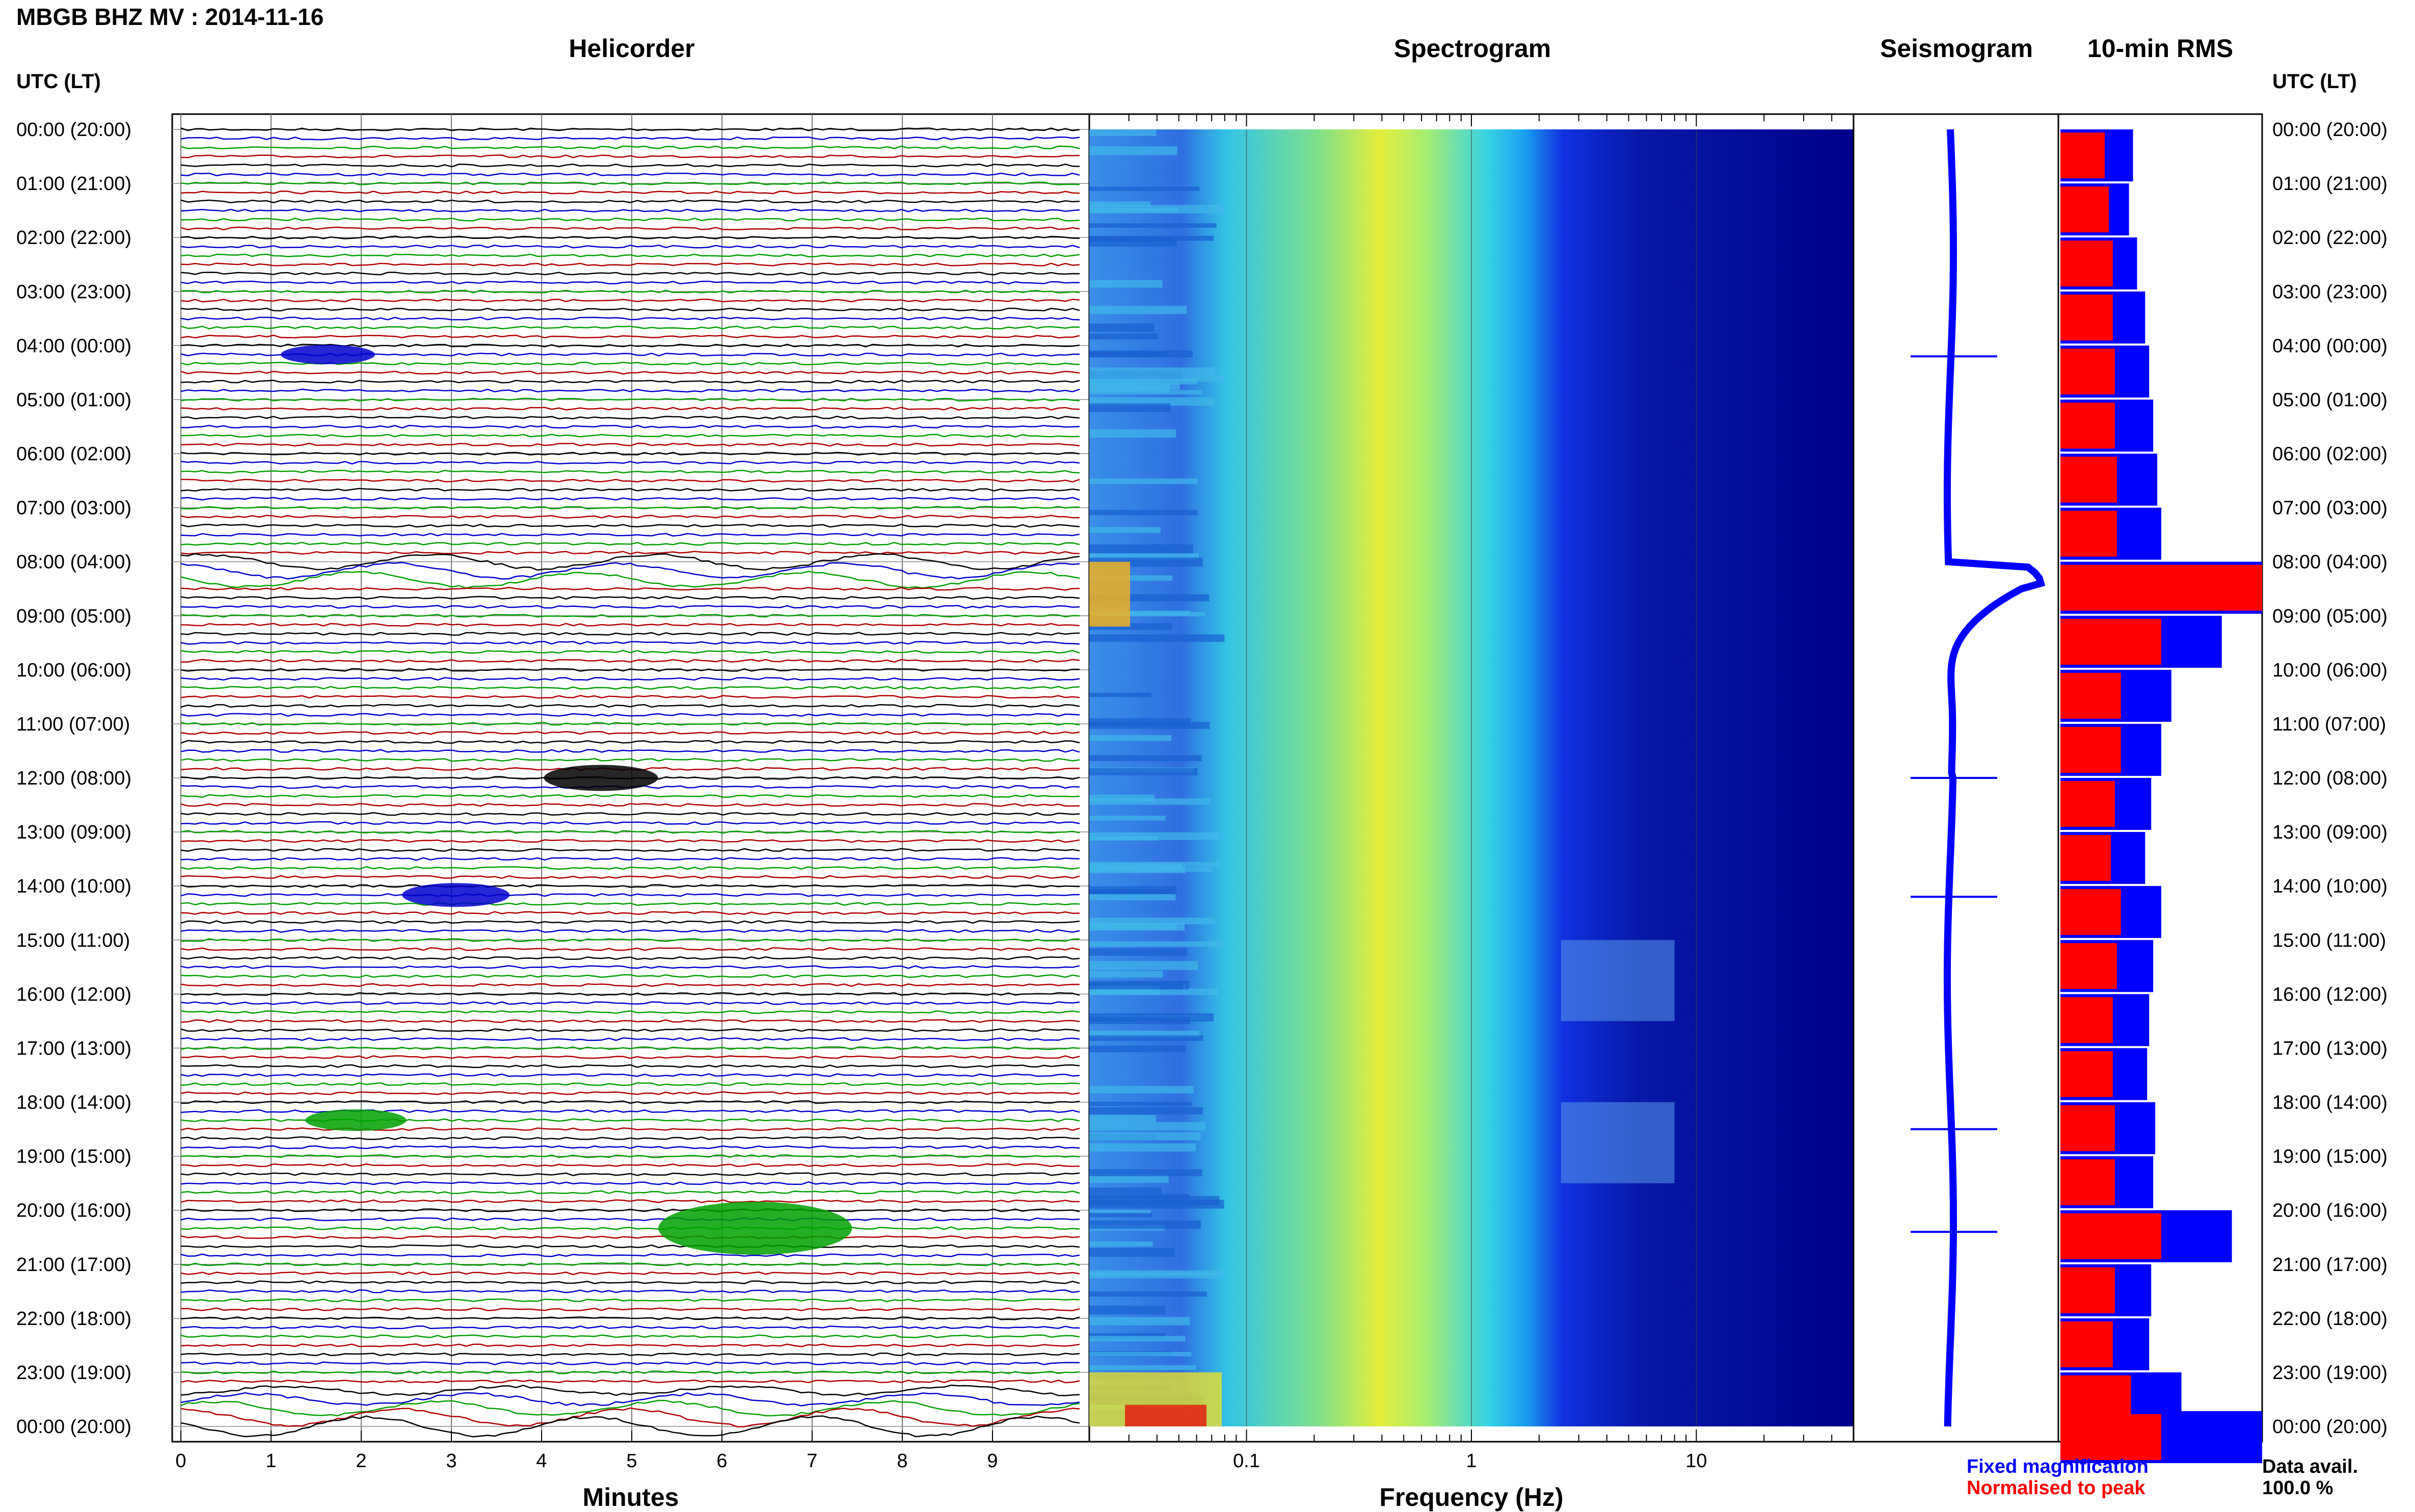 The image size is (2415, 1512). I want to click on y-tick-label-right: 17:00 (13:00), so click(2330, 1048).